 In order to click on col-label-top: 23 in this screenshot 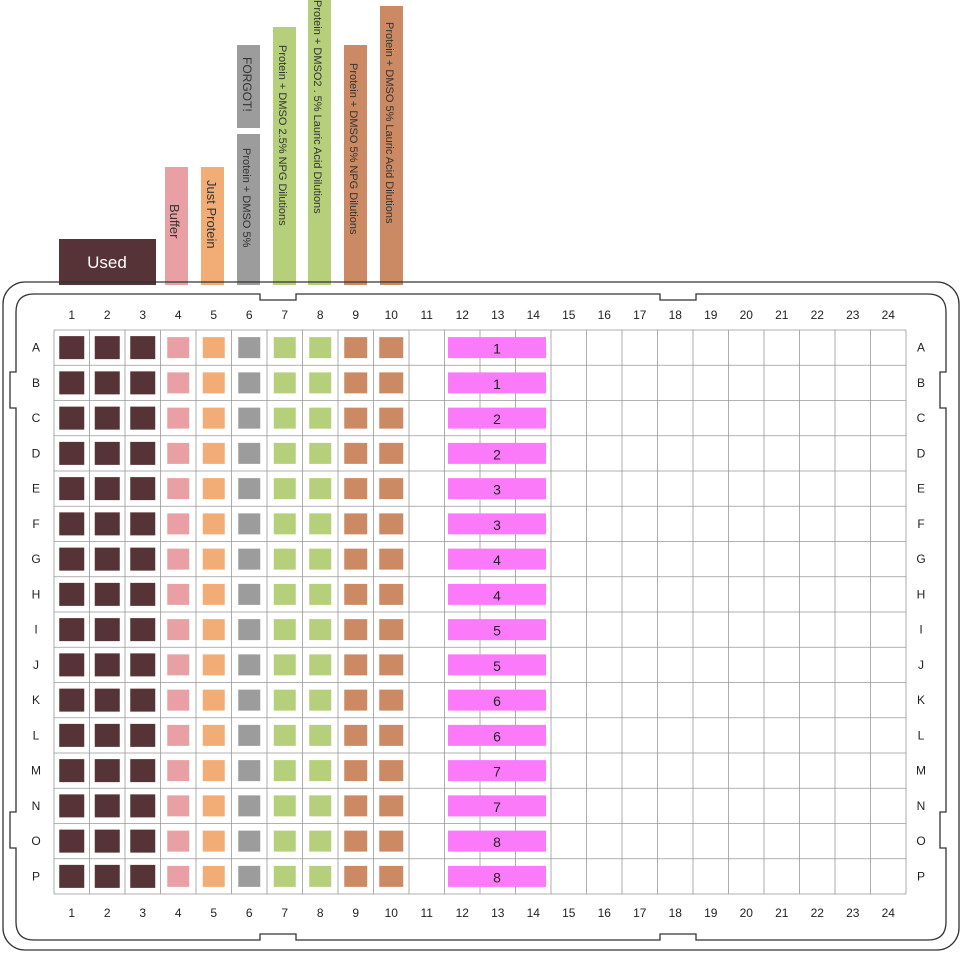, I will do `click(853, 315)`.